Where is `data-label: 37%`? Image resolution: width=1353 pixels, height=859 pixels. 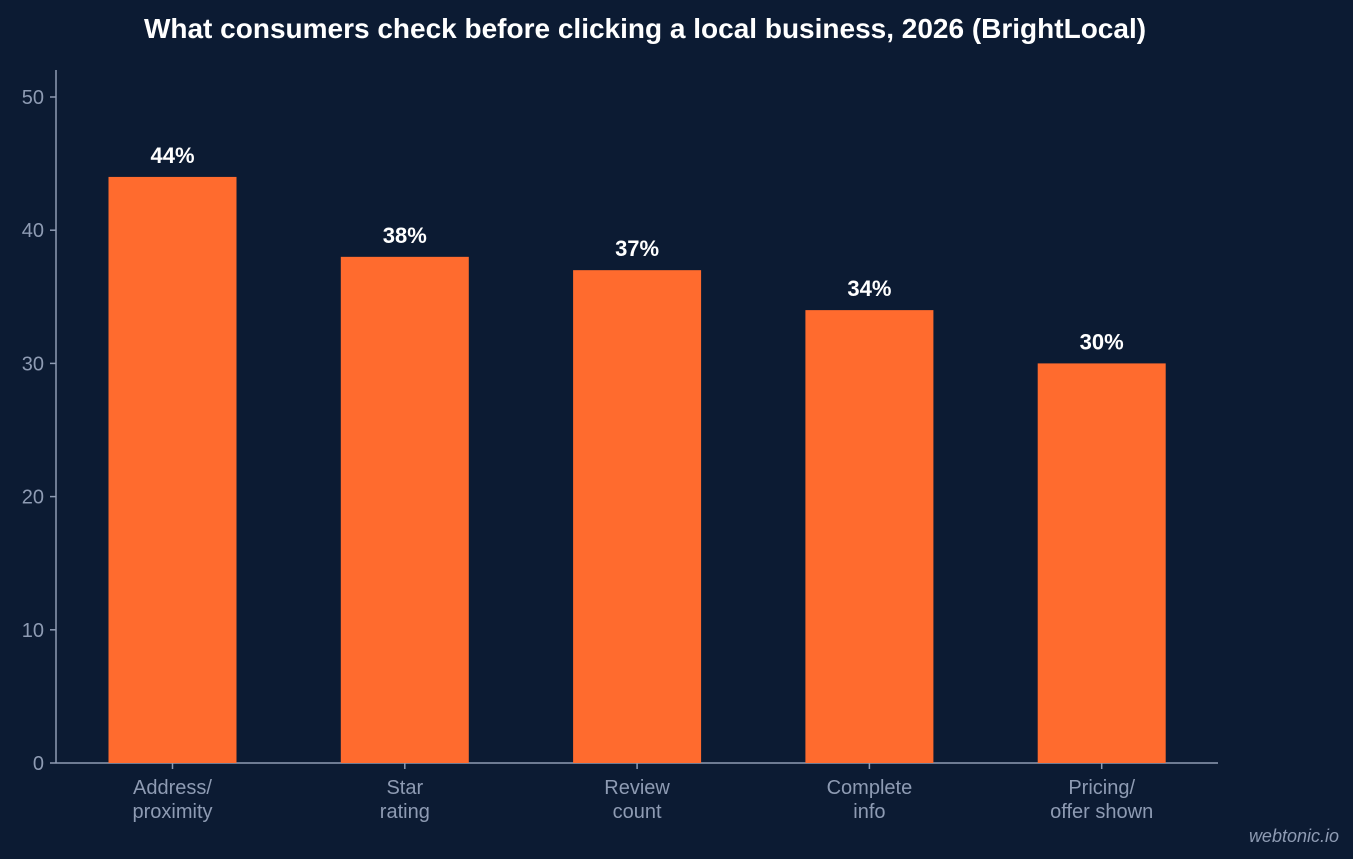
data-label: 37% is located at coordinates (637, 248).